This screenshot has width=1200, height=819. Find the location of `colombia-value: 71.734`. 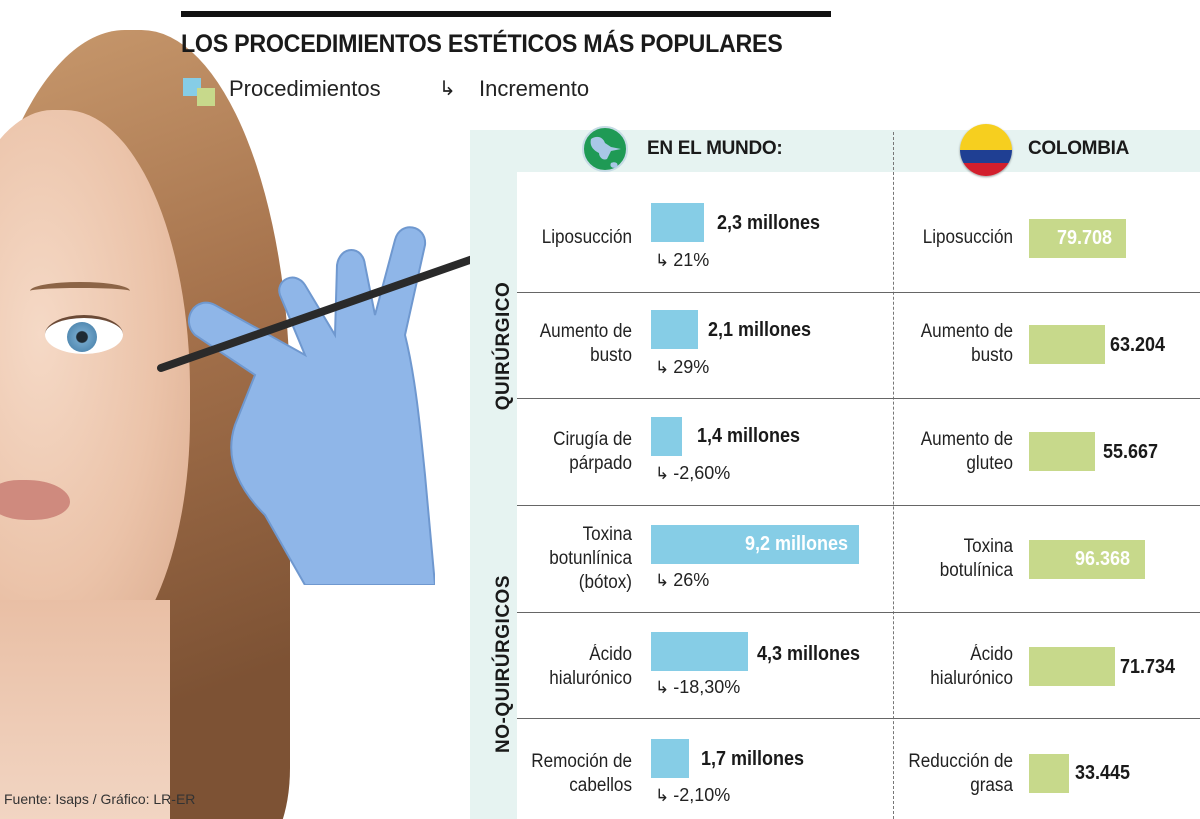

colombia-value: 71.734 is located at coordinates (1148, 667).